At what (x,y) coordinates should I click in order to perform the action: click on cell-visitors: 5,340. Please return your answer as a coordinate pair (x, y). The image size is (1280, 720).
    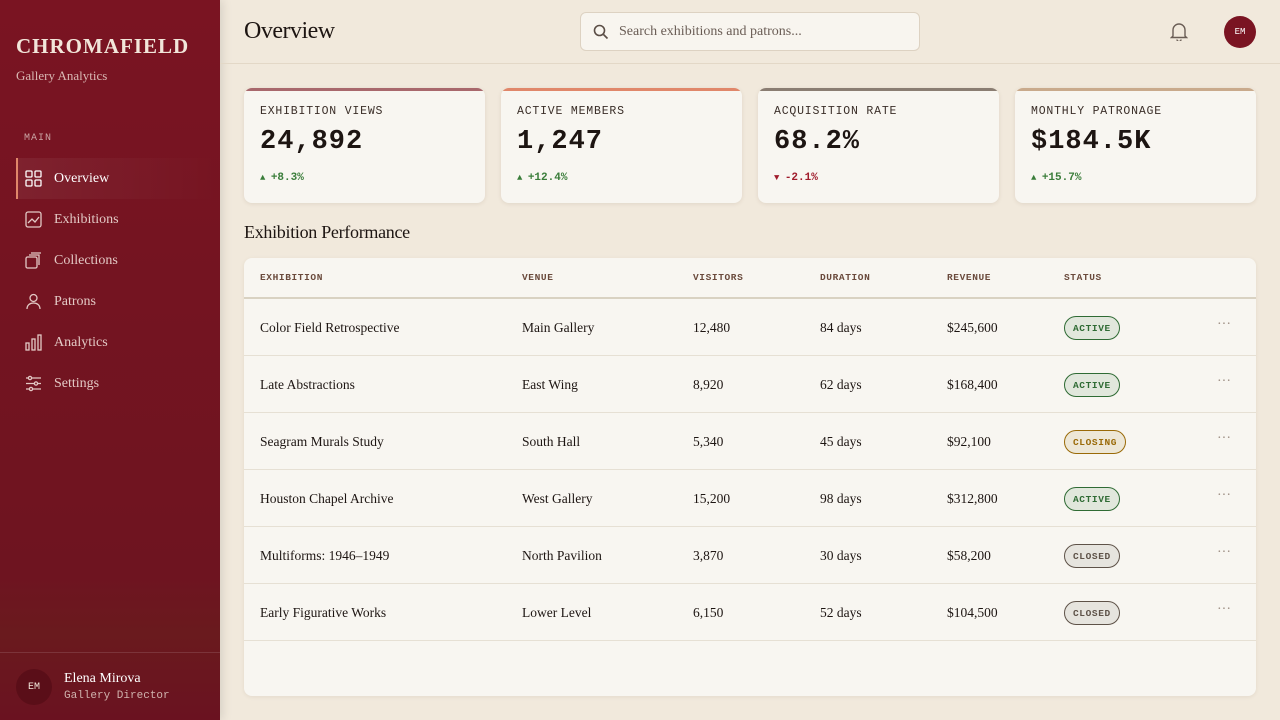
    Looking at the image, I should click on (708, 441).